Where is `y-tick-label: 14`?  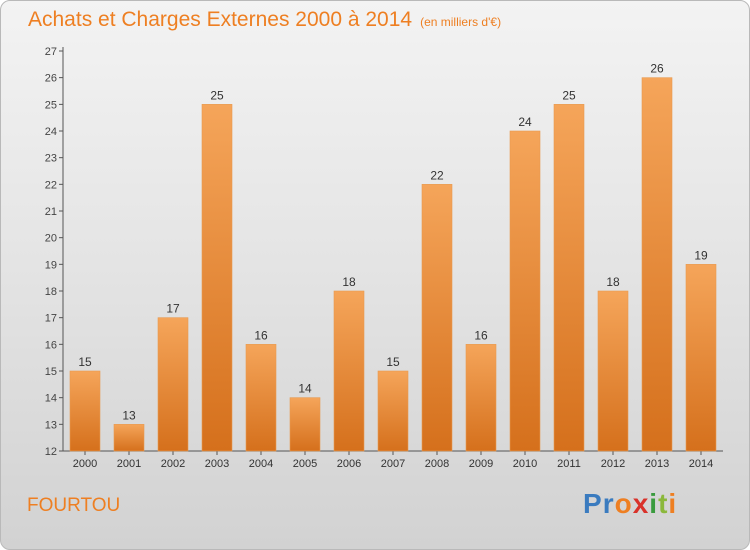
y-tick-label: 14 is located at coordinates (51, 399).